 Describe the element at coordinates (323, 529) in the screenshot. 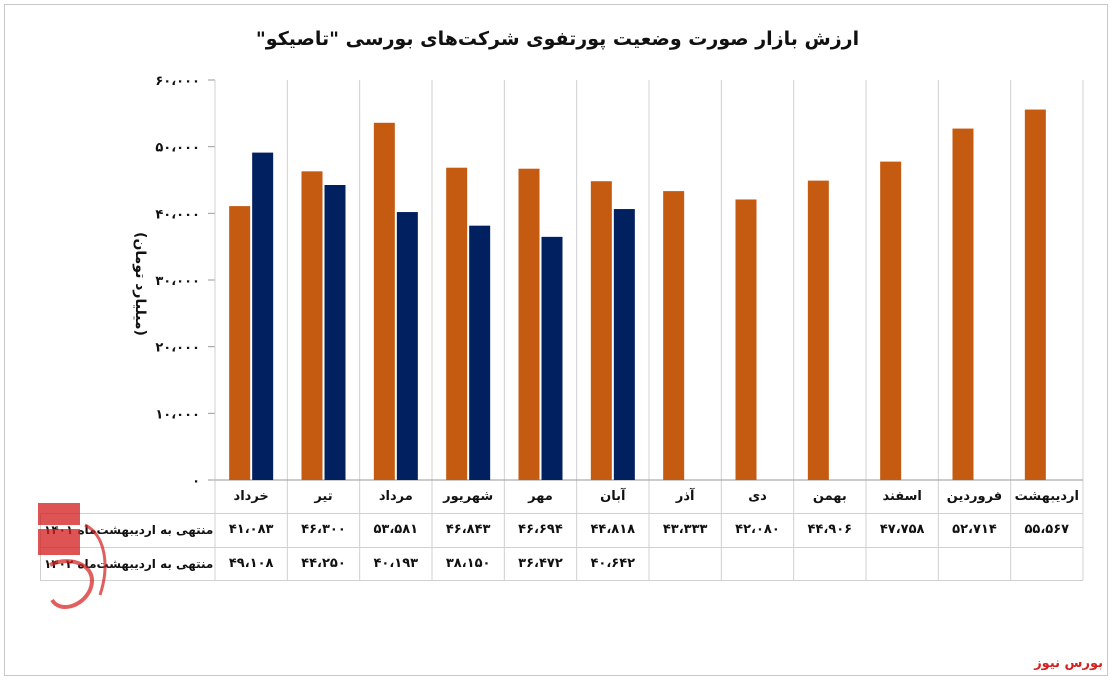

I see `data-label: ۴۶،۳۰۰` at that location.